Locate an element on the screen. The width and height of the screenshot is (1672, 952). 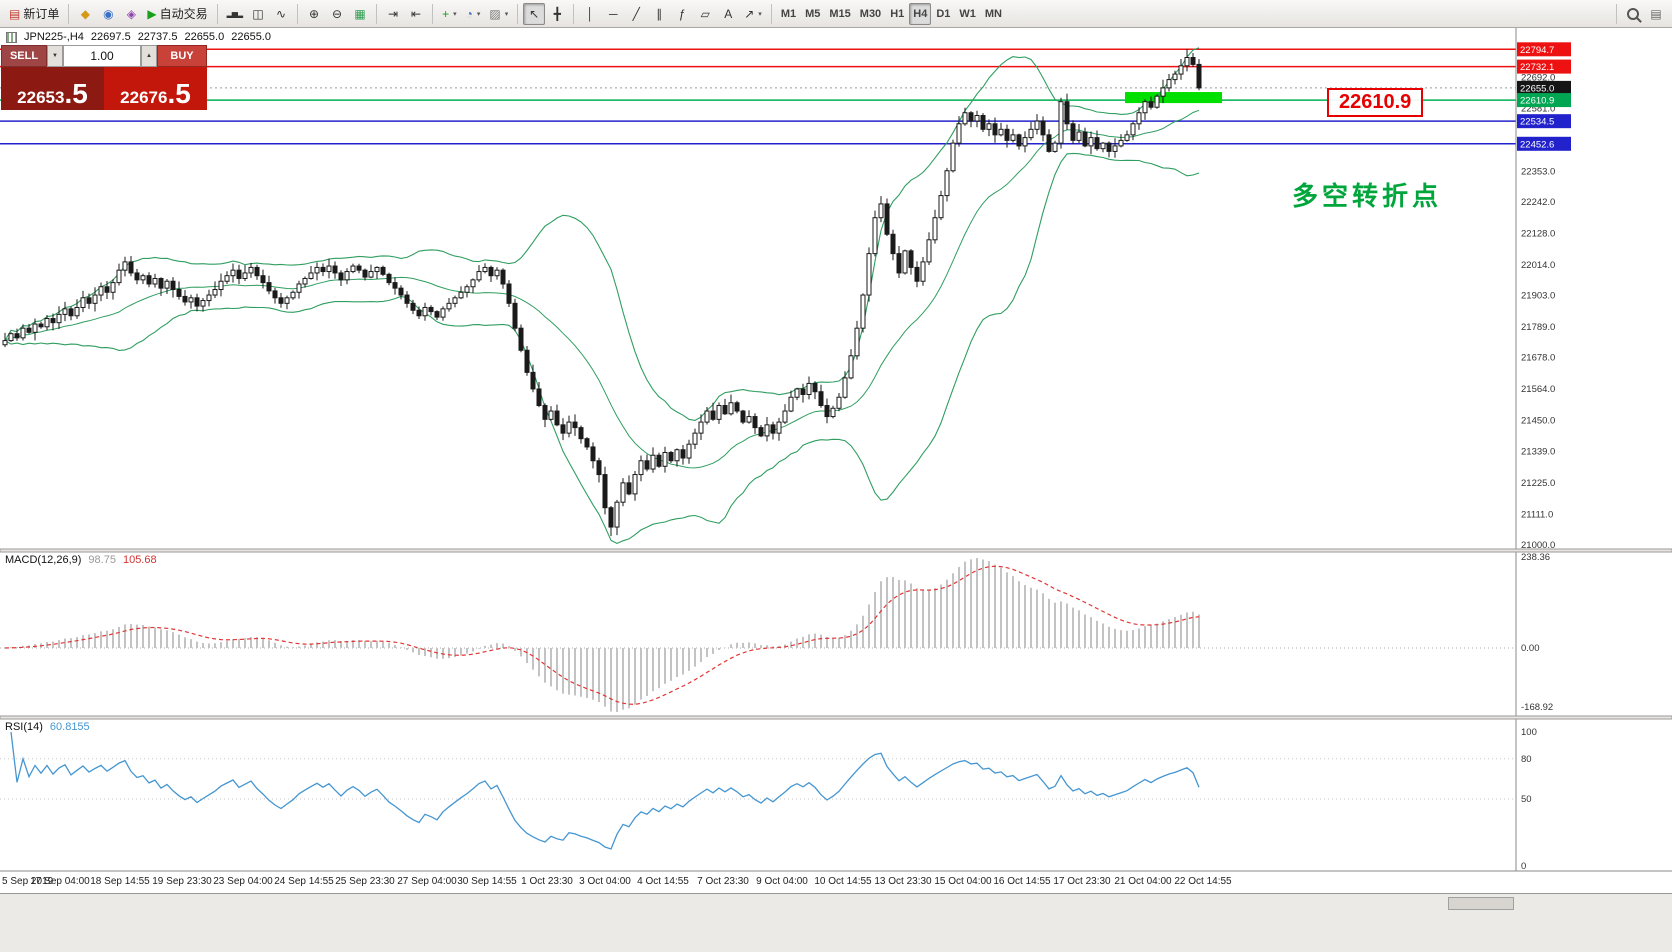
zoom-in-button: ⊕ is located at coordinates (314, 14).